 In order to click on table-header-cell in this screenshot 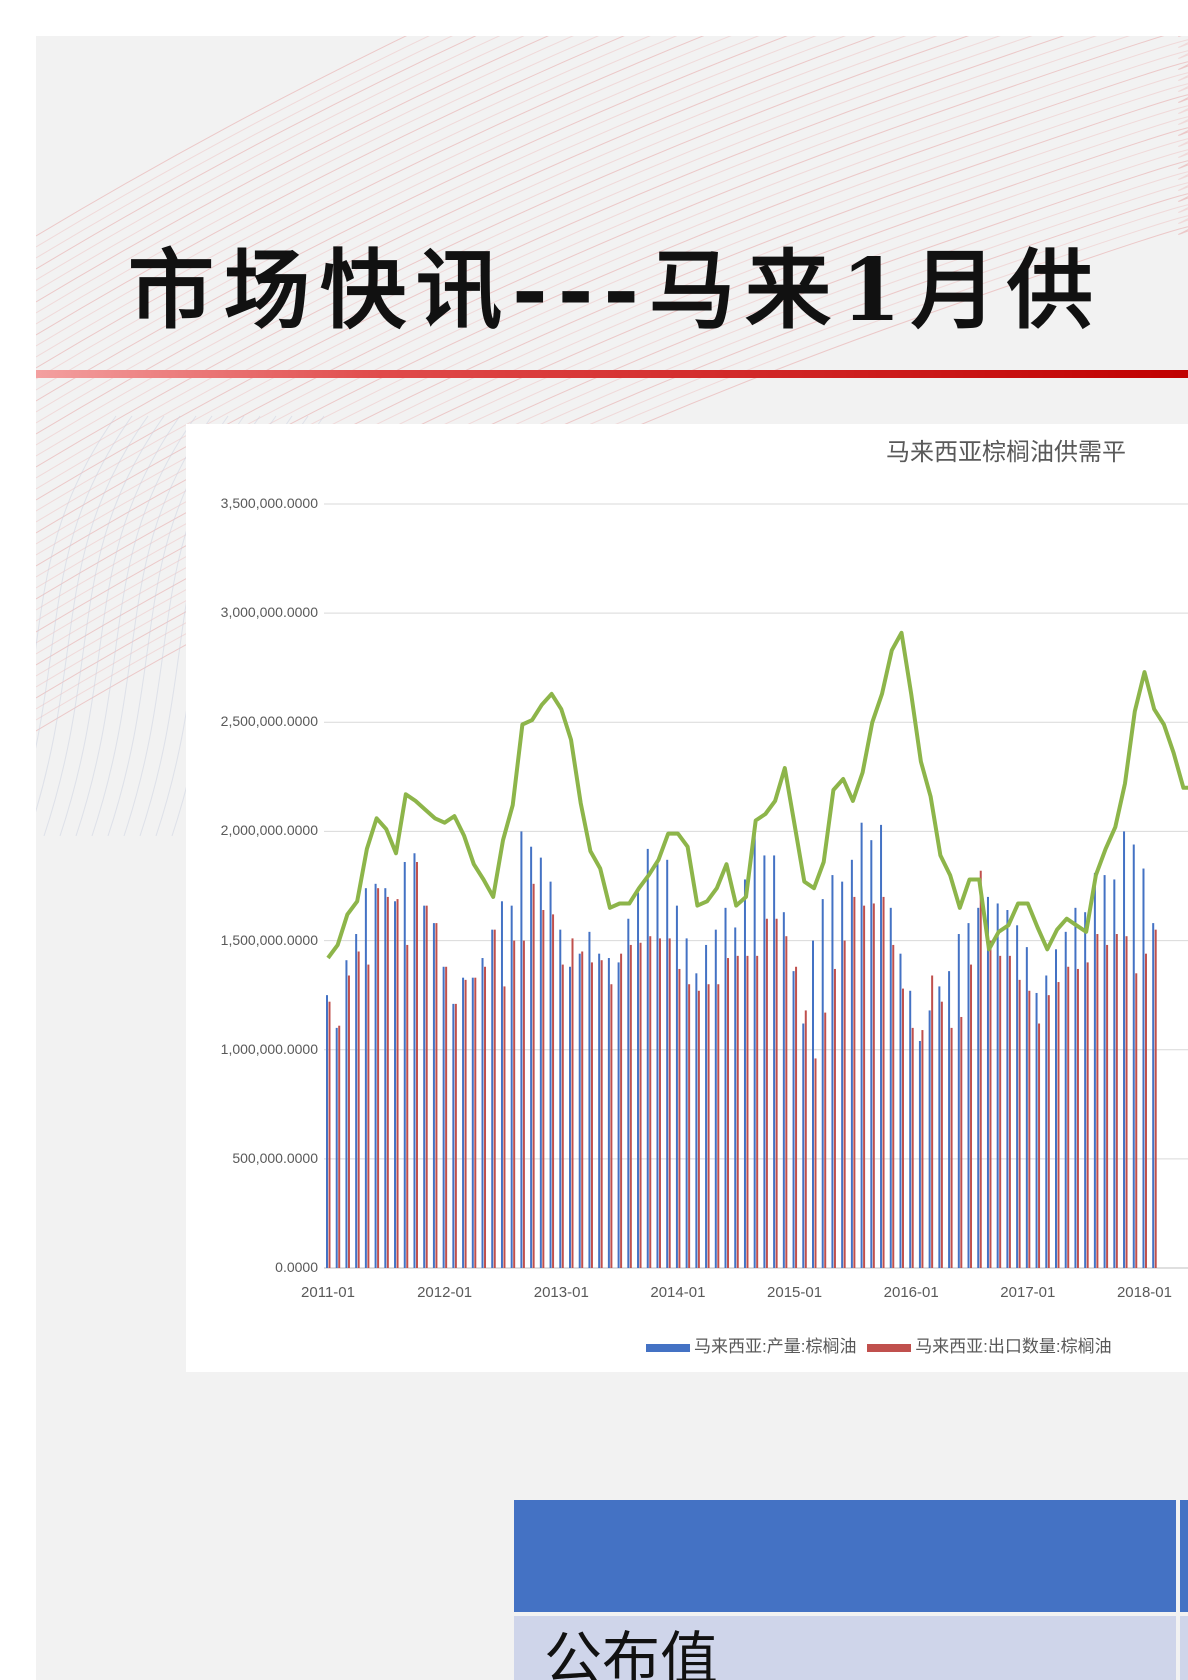, I will do `click(845, 1556)`.